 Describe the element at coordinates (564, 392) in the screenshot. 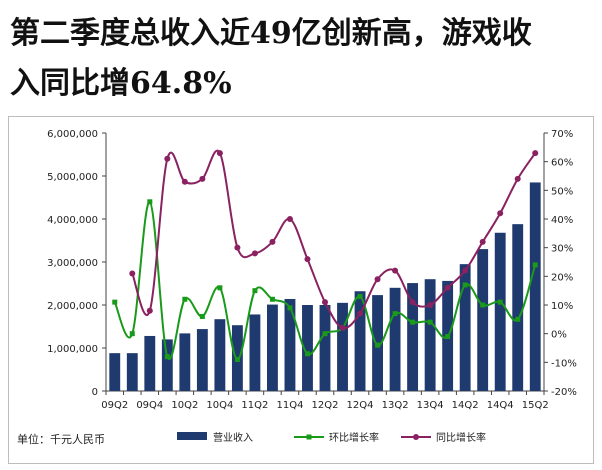

I see `right-tick-label: -20%` at that location.